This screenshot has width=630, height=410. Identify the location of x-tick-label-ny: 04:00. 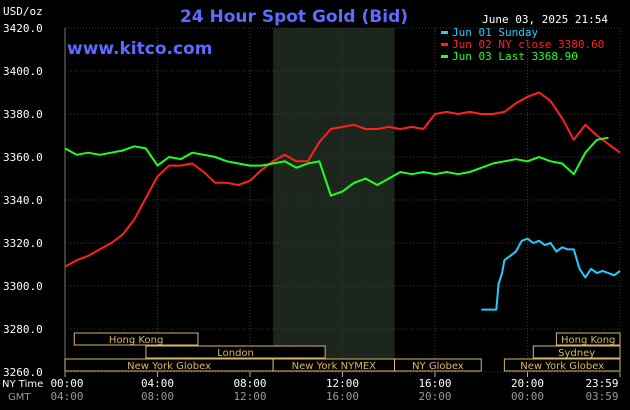
(157, 383).